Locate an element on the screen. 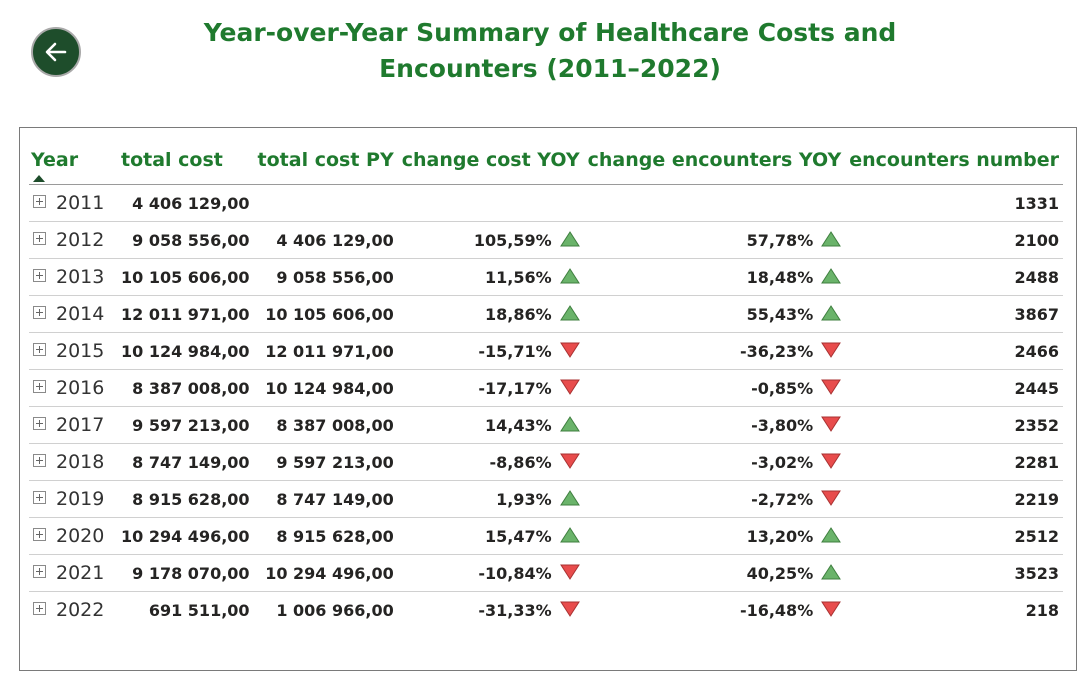 This screenshot has height=681, width=1092. cell-year-value: 2021 is located at coordinates (80, 573).